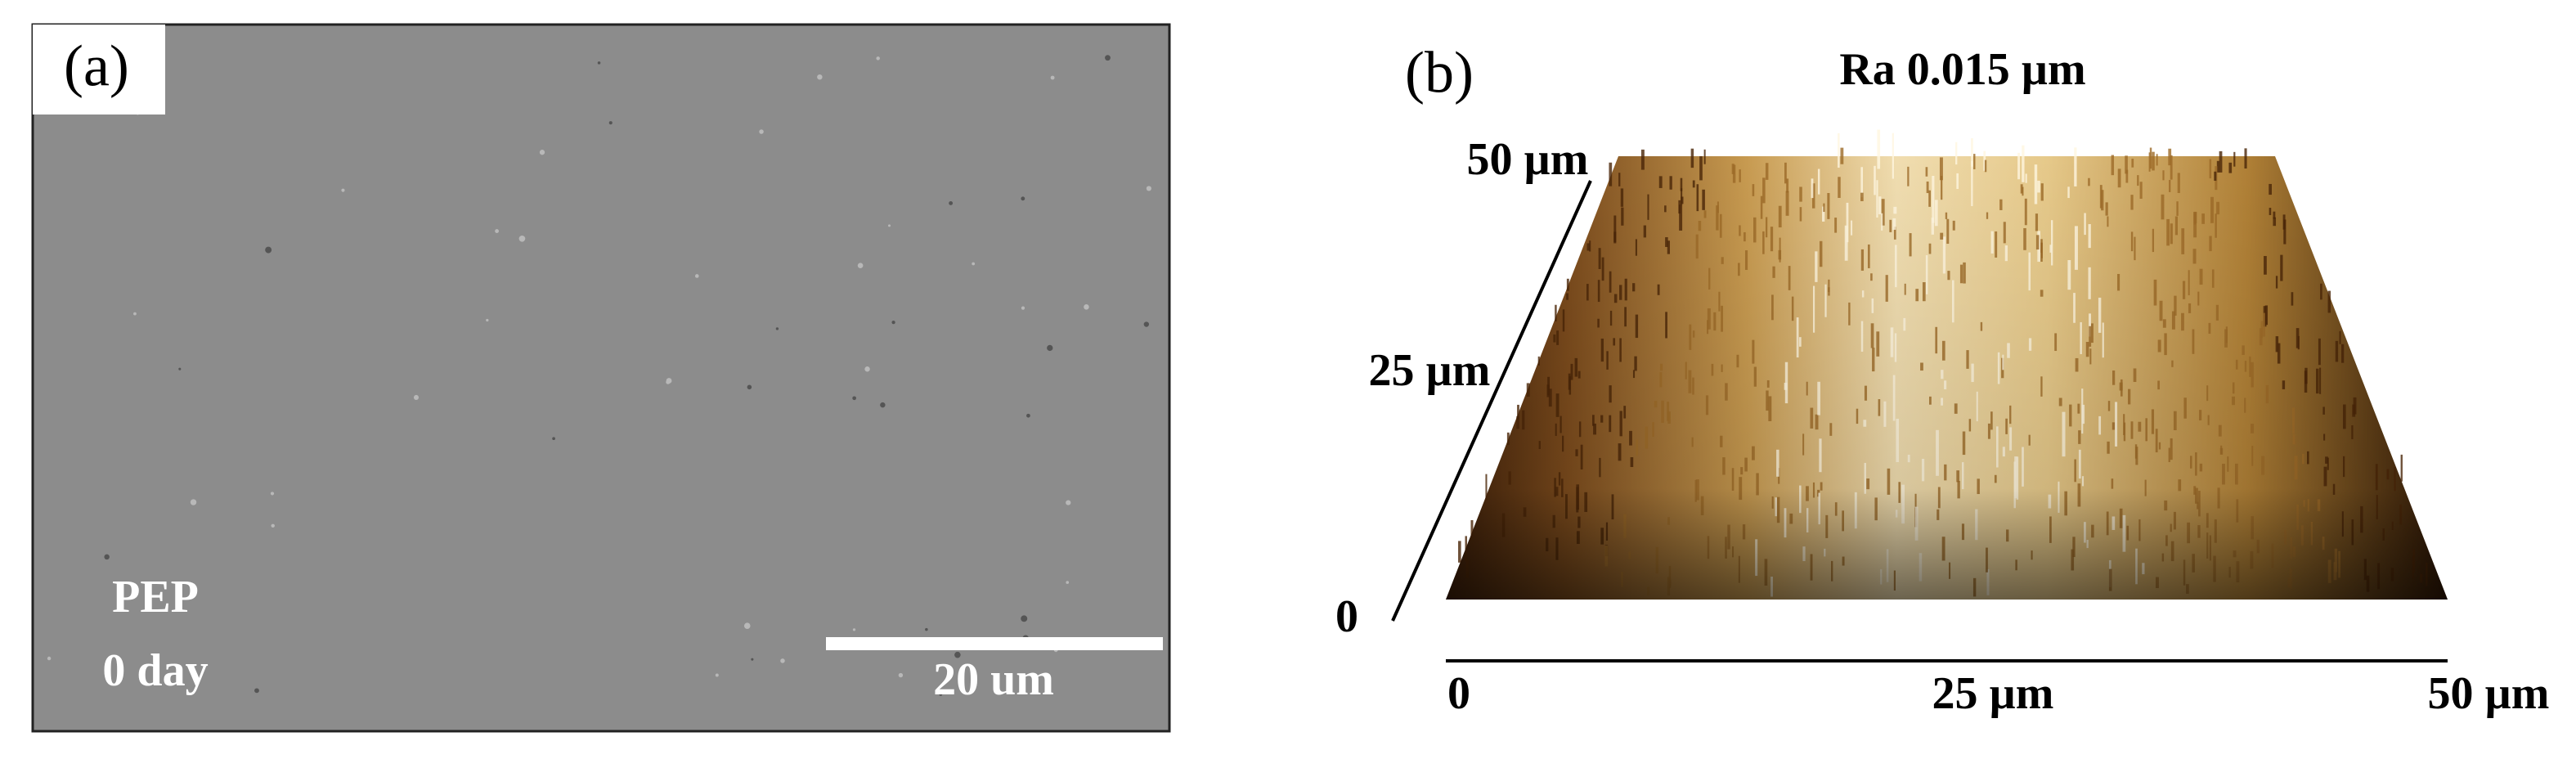  I want to click on depth-tick-label: 25 µm, so click(1430, 370).